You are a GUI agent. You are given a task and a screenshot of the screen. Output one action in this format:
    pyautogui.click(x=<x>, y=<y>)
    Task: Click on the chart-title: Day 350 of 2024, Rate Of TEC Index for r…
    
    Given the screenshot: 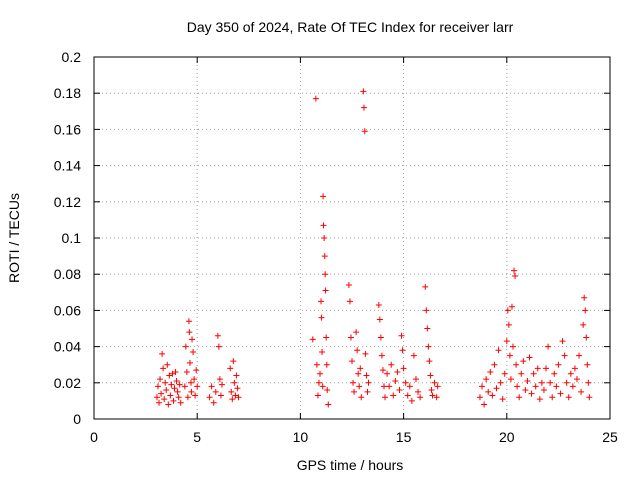 What is the action you would take?
    pyautogui.click(x=350, y=27)
    